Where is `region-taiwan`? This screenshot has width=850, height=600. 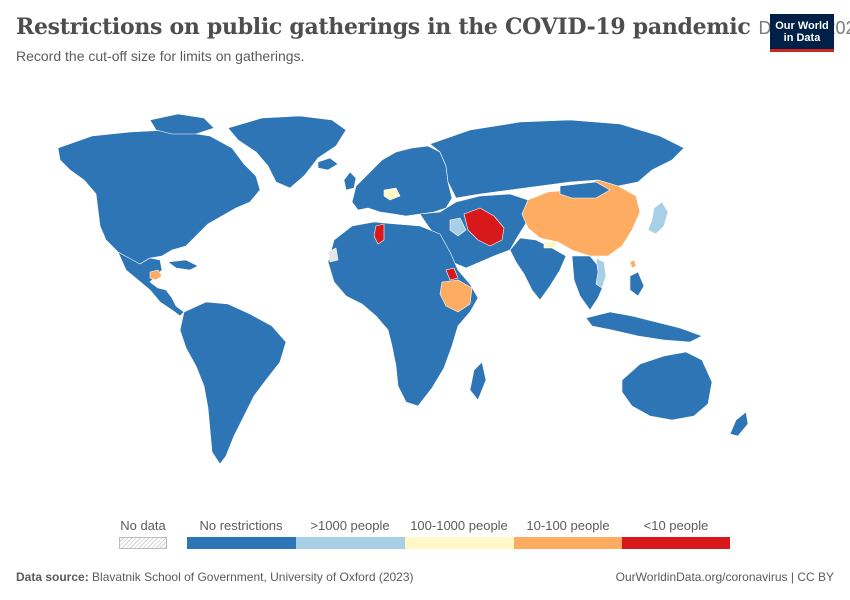 region-taiwan is located at coordinates (633, 264).